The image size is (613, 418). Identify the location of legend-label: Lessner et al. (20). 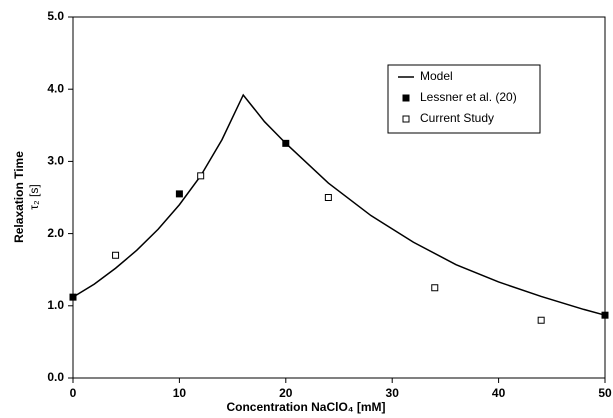
(468, 97).